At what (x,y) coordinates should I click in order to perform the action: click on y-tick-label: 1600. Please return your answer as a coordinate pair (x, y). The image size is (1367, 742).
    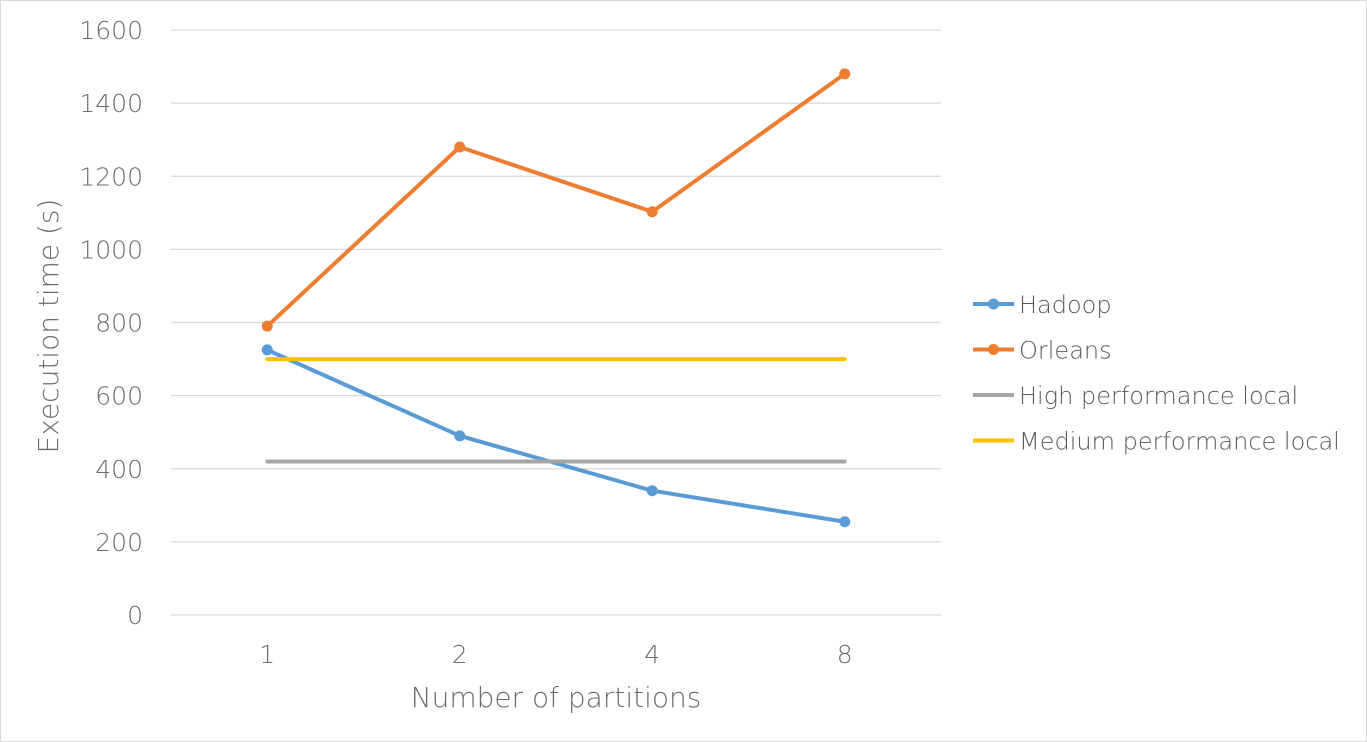
    Looking at the image, I should click on (111, 30).